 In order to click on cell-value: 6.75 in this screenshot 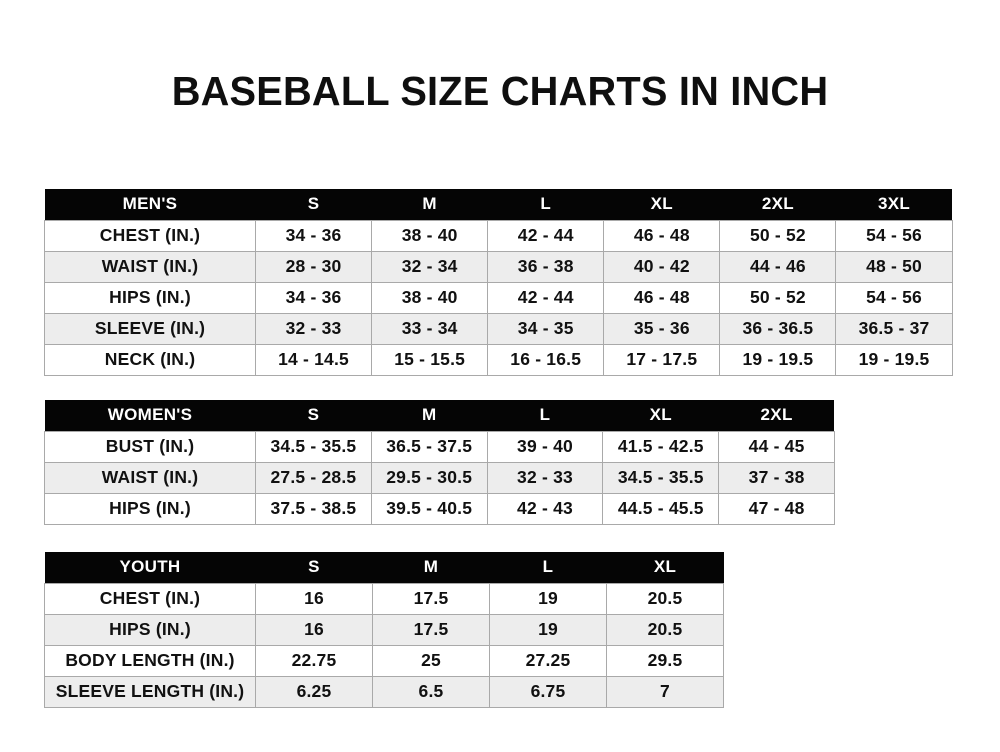, I will do `click(548, 692)`.